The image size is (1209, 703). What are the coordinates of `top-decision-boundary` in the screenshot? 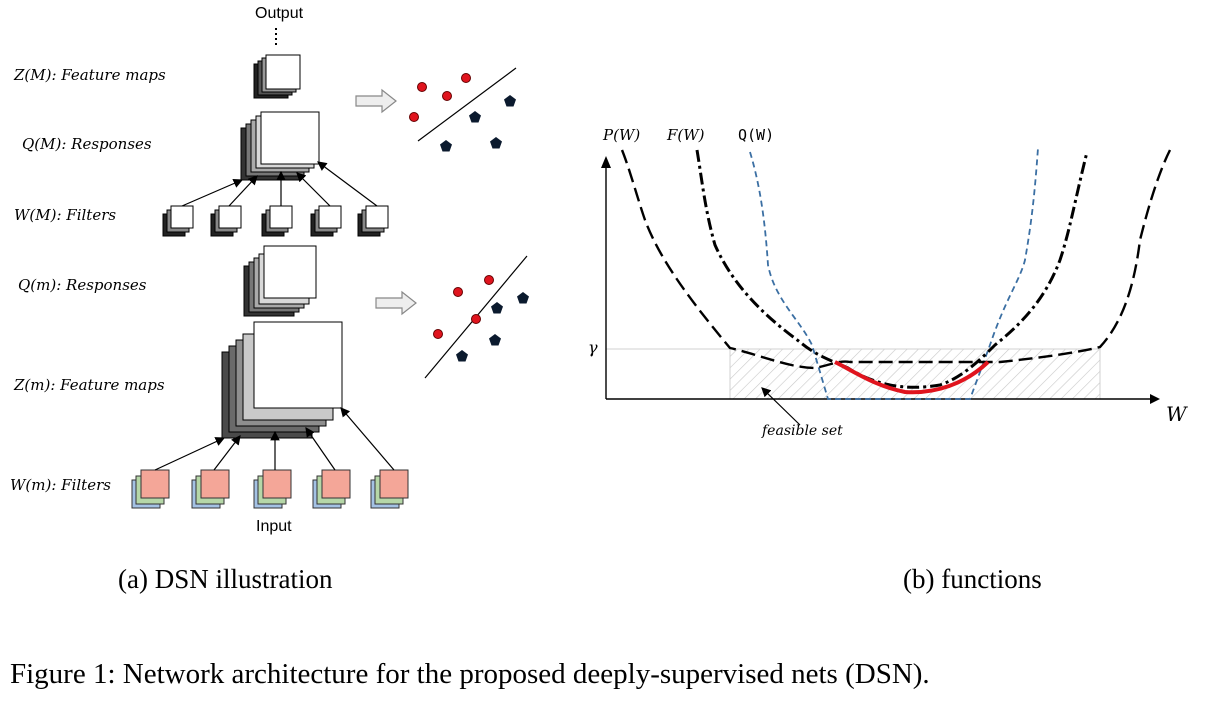 It's located at (467, 104).